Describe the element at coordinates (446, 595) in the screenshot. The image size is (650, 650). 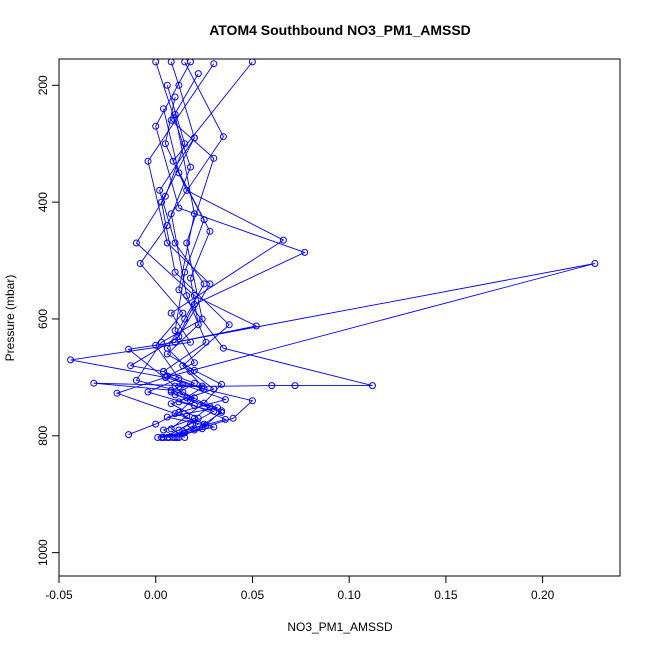
I see `x-tick-label: 0.15` at that location.